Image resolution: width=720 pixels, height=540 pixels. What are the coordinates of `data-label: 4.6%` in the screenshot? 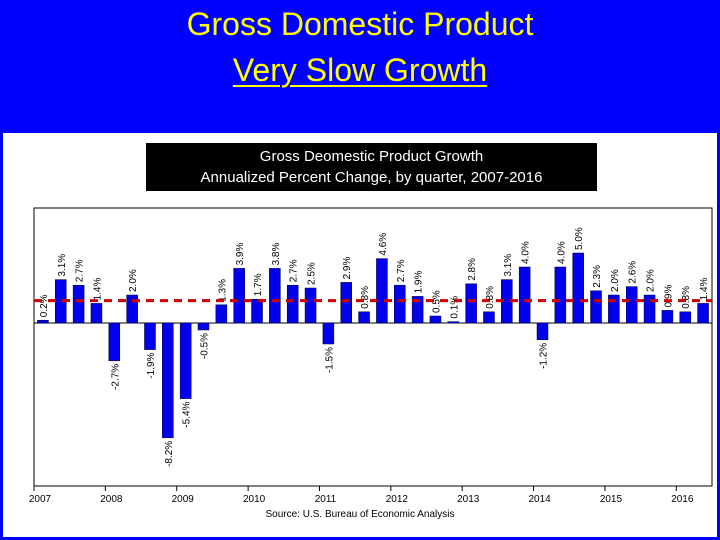 It's located at (383, 244).